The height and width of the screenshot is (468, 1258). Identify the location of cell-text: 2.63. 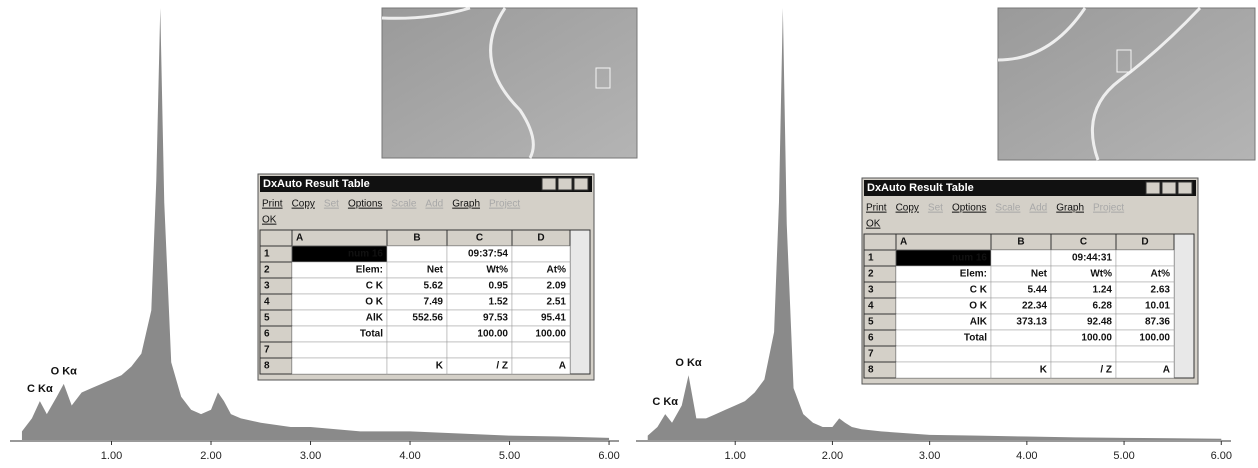
(1161, 290).